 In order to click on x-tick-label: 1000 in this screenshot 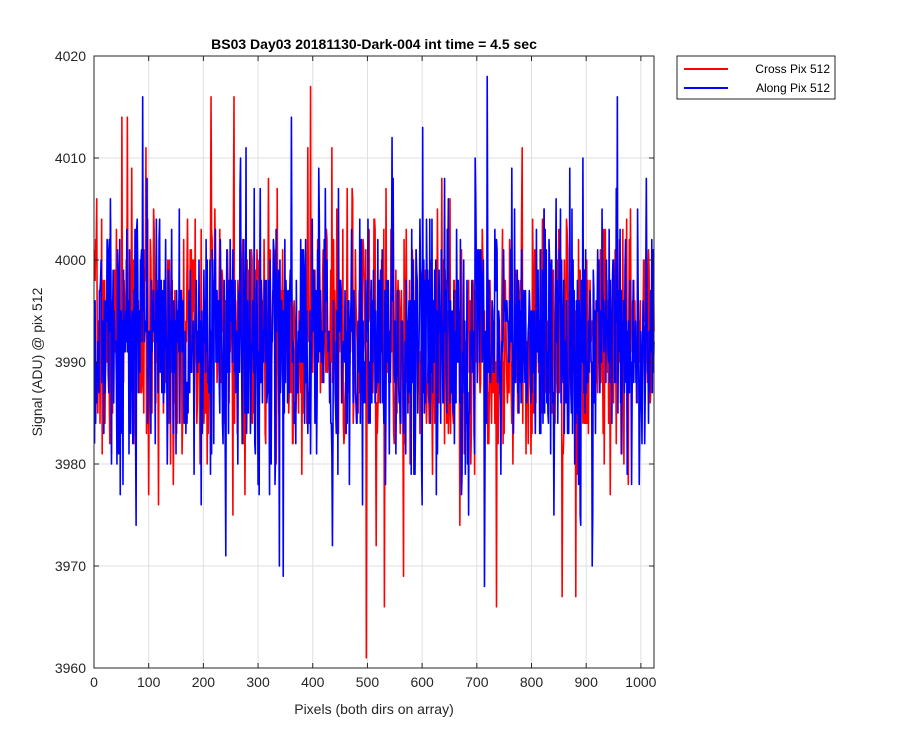, I will do `click(640, 682)`.